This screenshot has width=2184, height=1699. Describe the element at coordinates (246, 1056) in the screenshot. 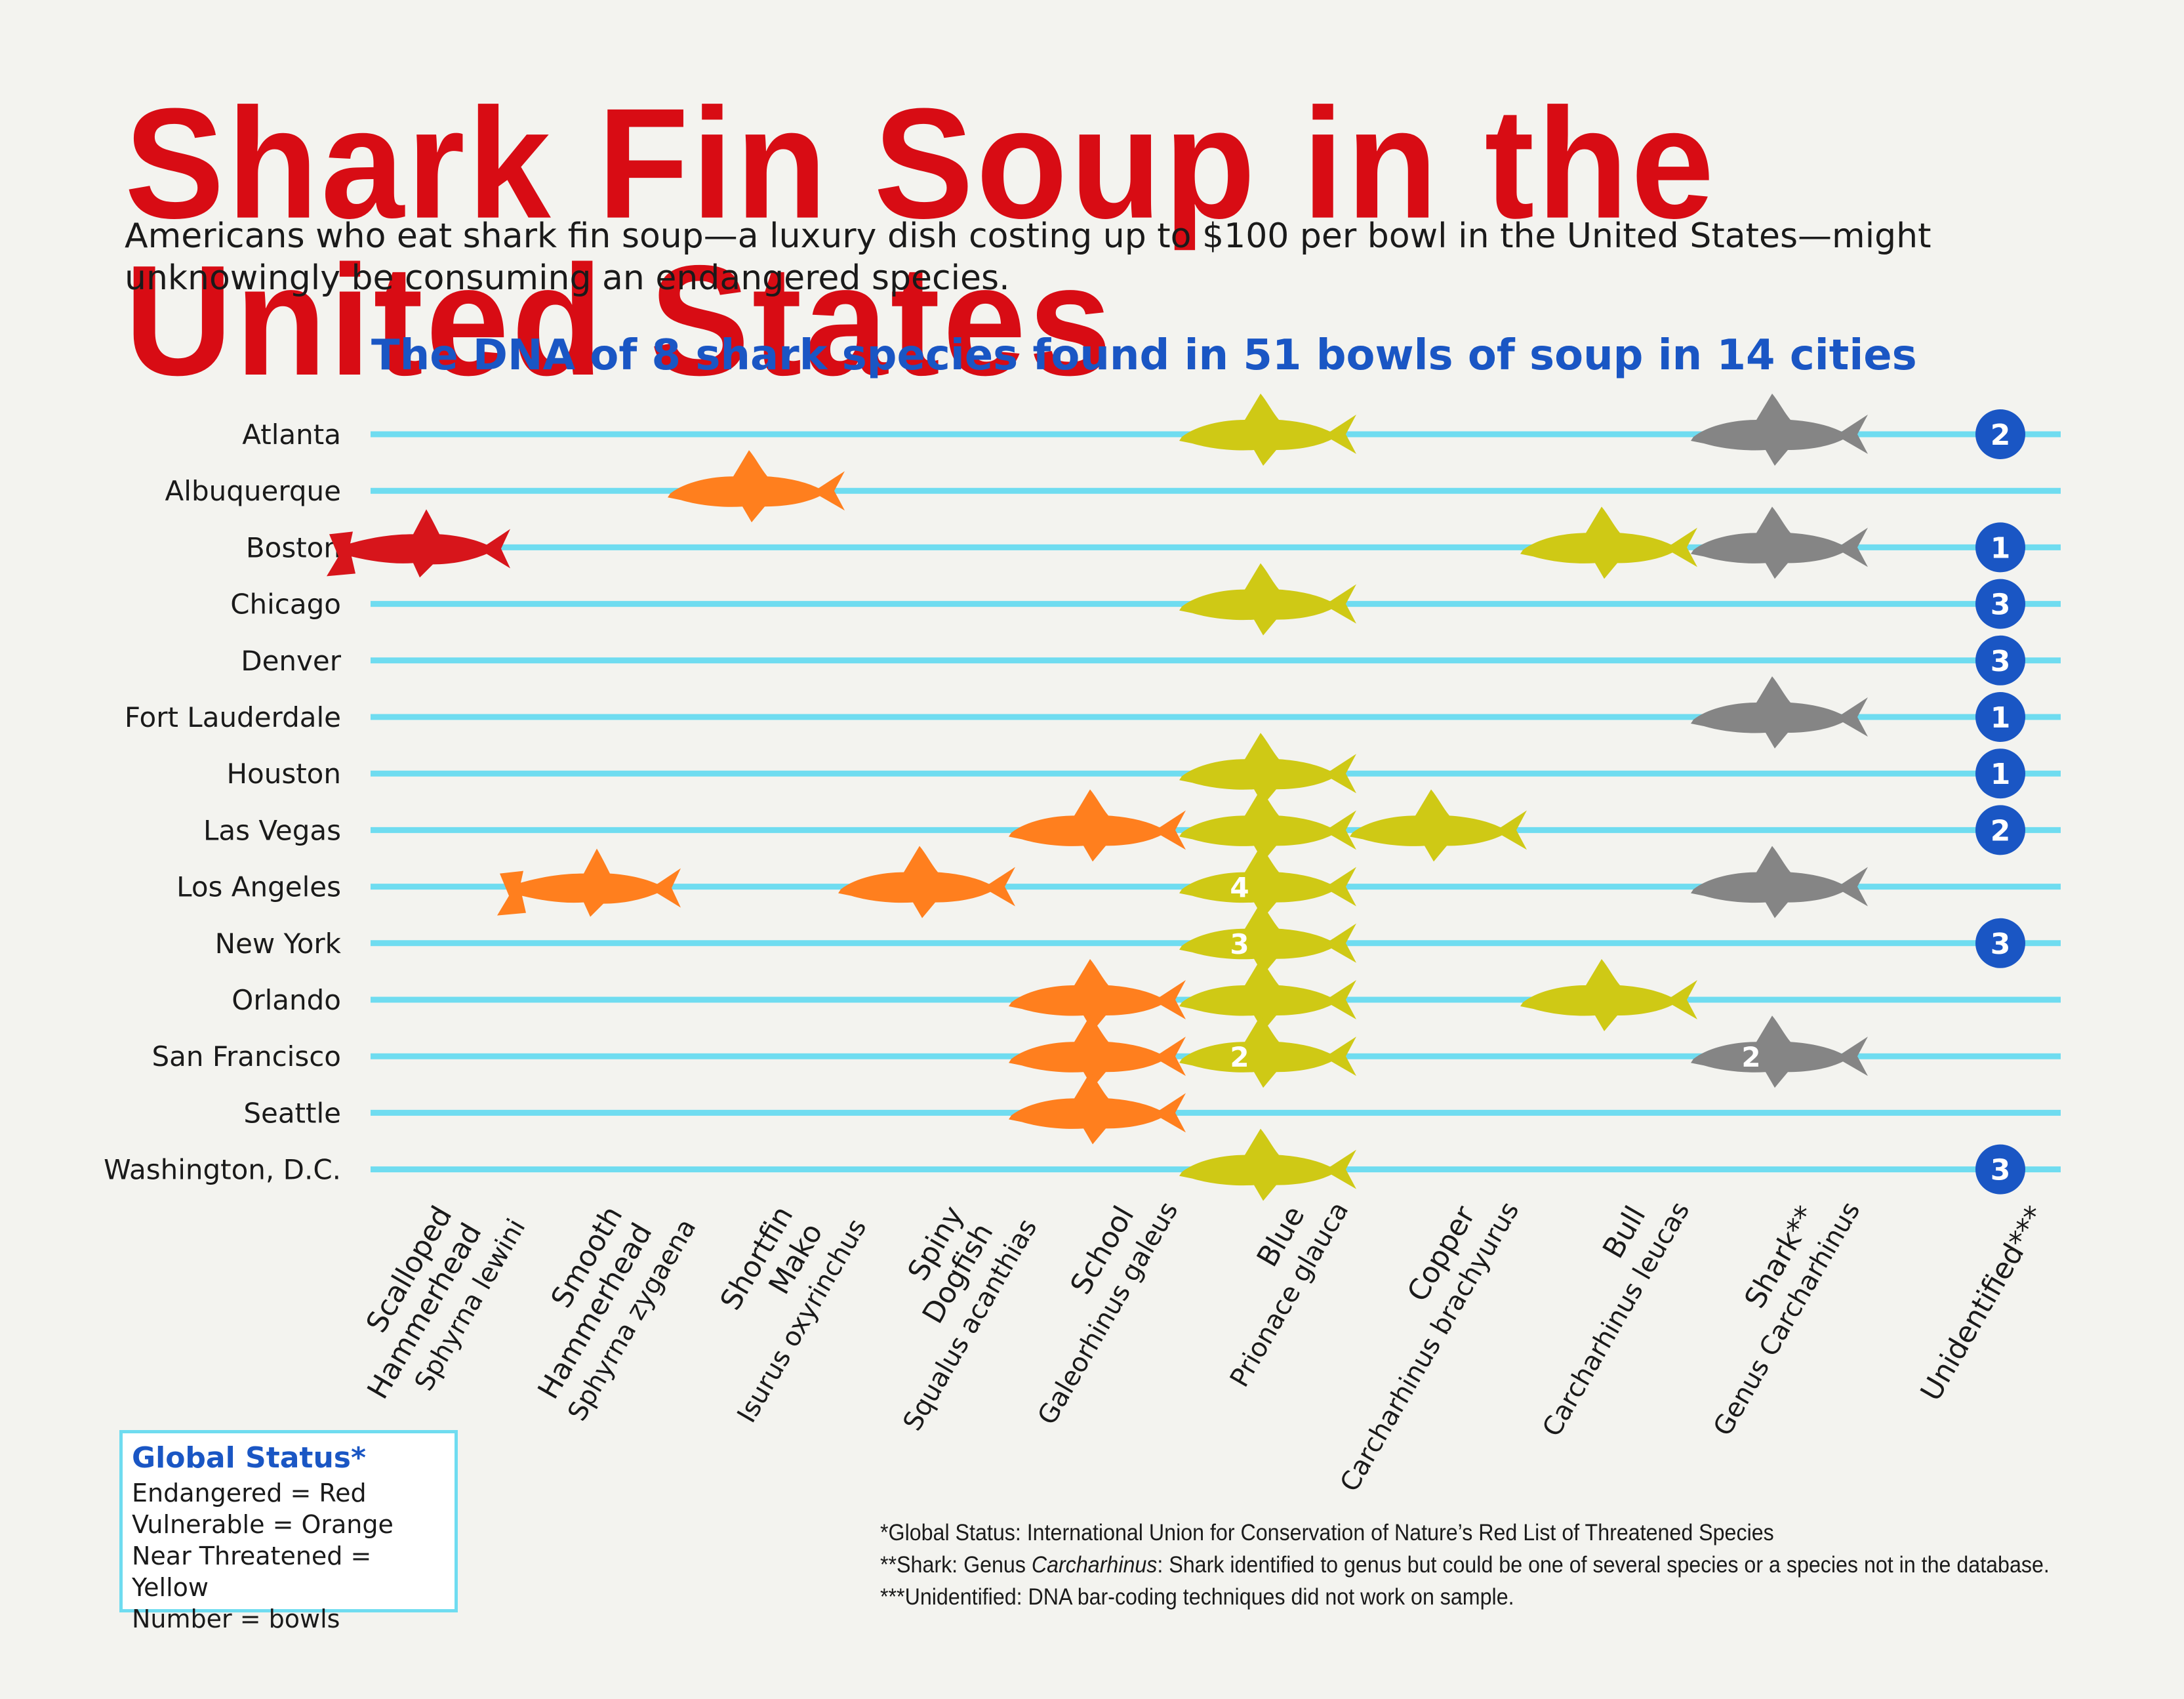

I see `city-label-san-francisco: San Francisco` at that location.